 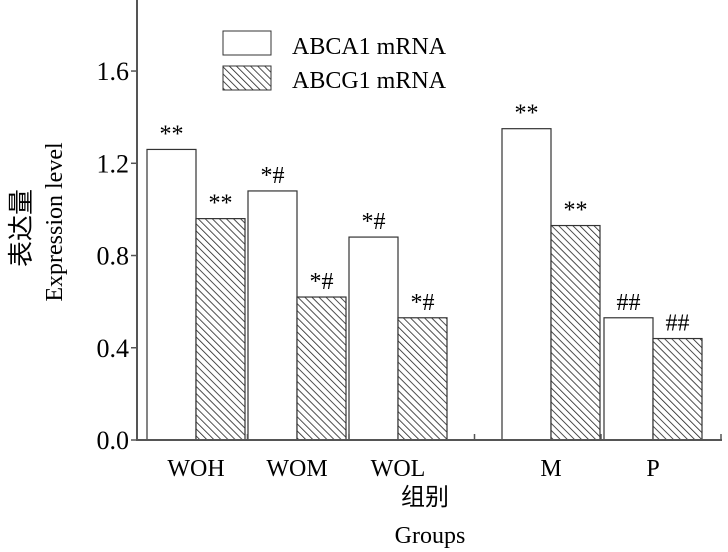 What do you see at coordinates (430, 536) in the screenshot?
I see `x-axis-title-en: Groups` at bounding box center [430, 536].